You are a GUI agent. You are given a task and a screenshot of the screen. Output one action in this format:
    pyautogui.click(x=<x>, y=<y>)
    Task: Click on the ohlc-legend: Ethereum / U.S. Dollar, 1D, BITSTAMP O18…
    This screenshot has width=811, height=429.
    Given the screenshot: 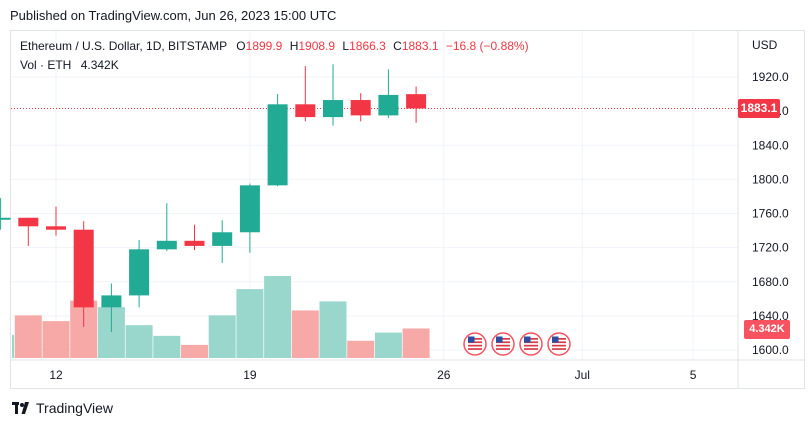 What is the action you would take?
    pyautogui.click(x=274, y=46)
    